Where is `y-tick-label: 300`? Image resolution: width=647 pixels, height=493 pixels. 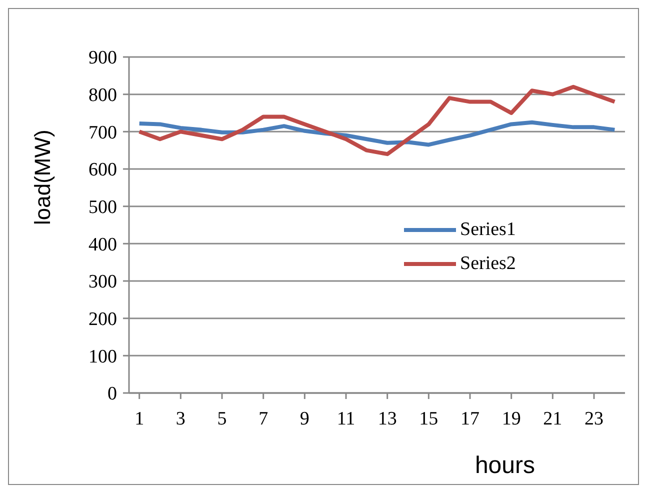 y-tick-label: 300 is located at coordinates (102, 282).